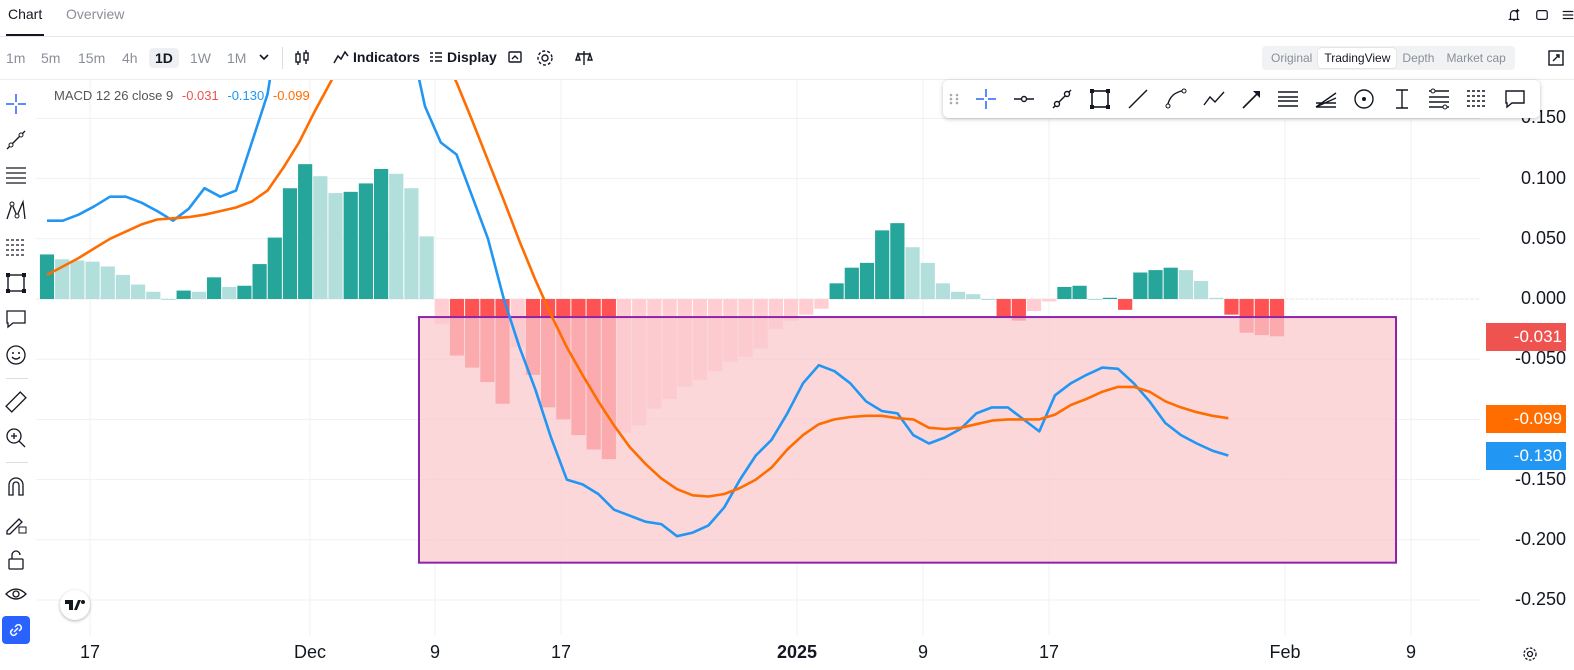  I want to click on timeframe-15m: 15m, so click(92, 58).